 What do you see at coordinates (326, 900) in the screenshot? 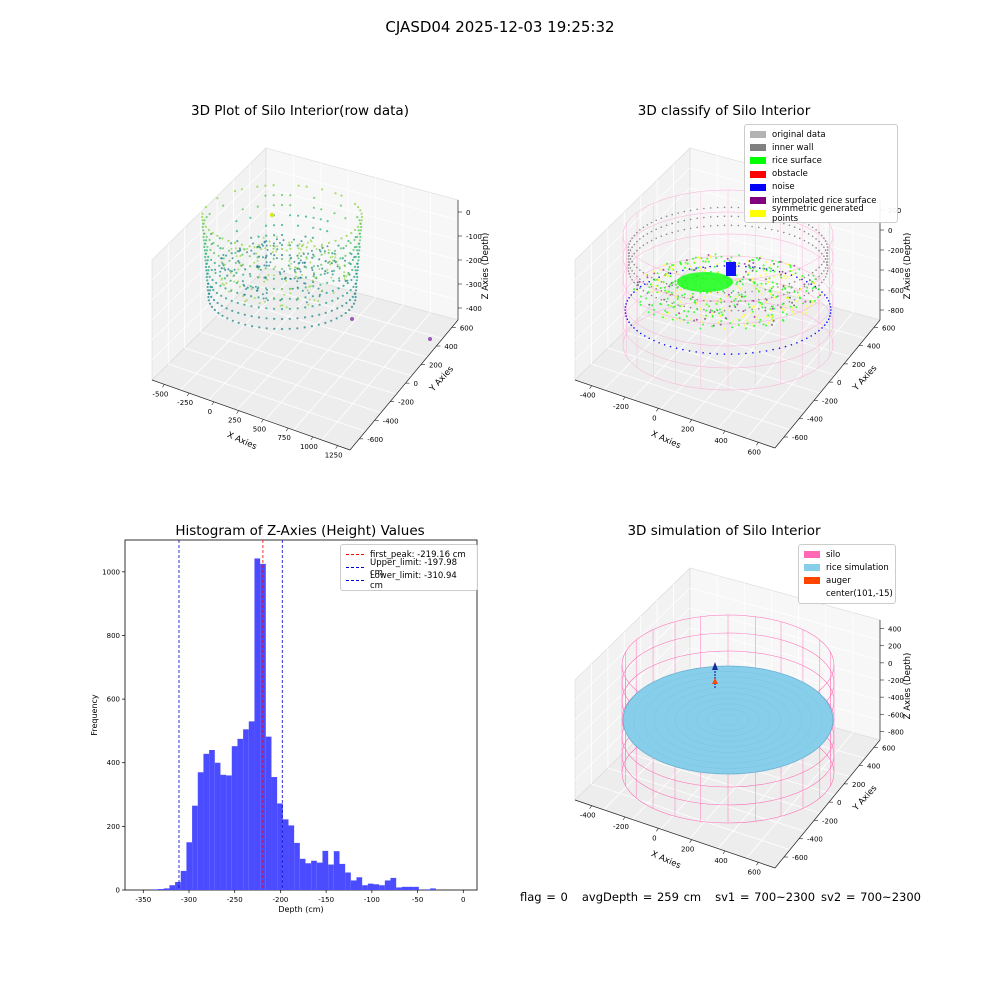
I see `x-tick-label: -150` at bounding box center [326, 900].